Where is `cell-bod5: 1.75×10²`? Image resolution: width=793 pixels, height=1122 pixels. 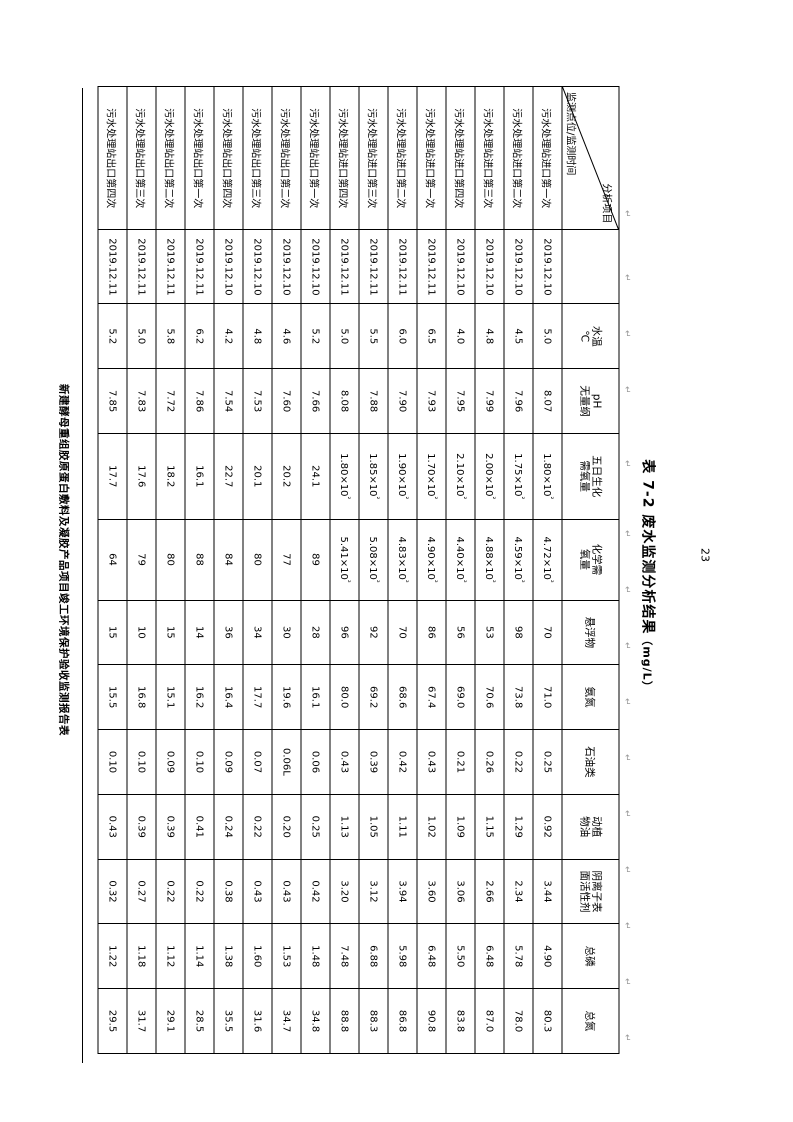
cell-bod5: 1.75×10² is located at coordinates (518, 476).